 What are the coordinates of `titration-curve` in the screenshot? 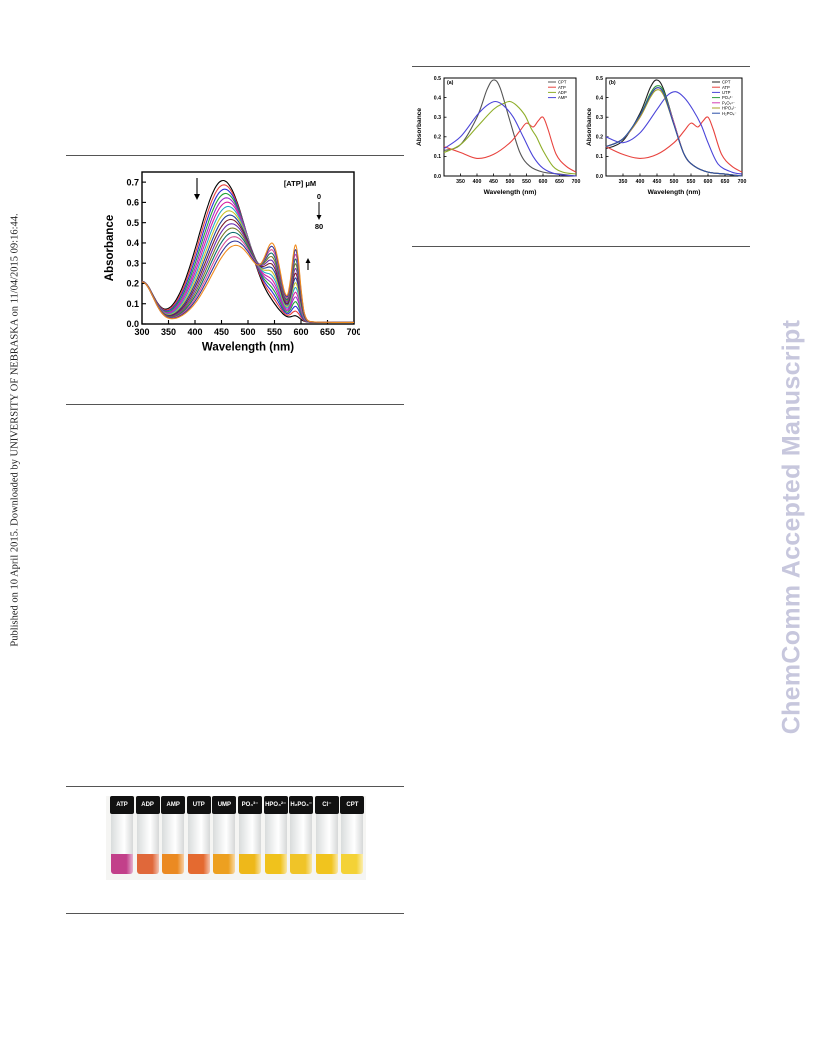 It's located at (247, 282).